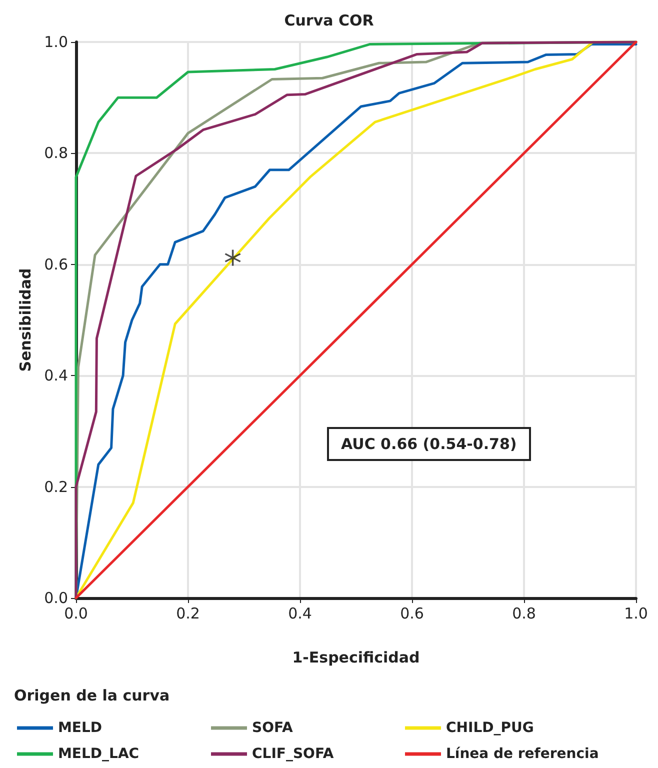 This screenshot has width=658, height=768. I want to click on x-tick-label: 0.6, so click(412, 613).